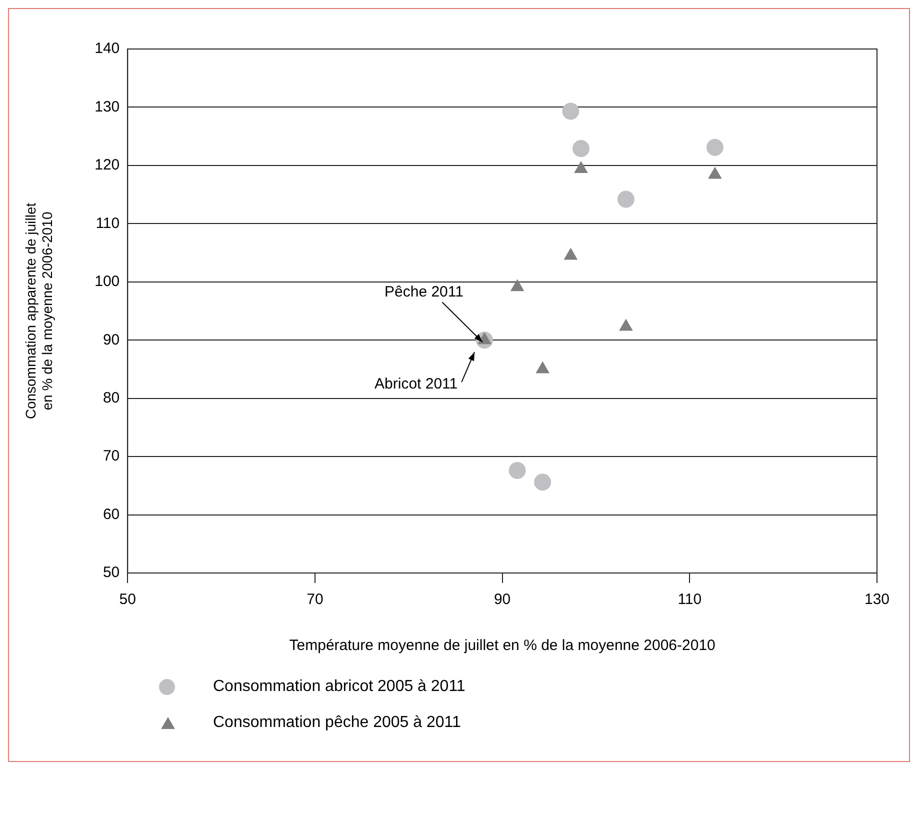  Describe the element at coordinates (111, 456) in the screenshot. I see `y-tick-label: 70` at that location.